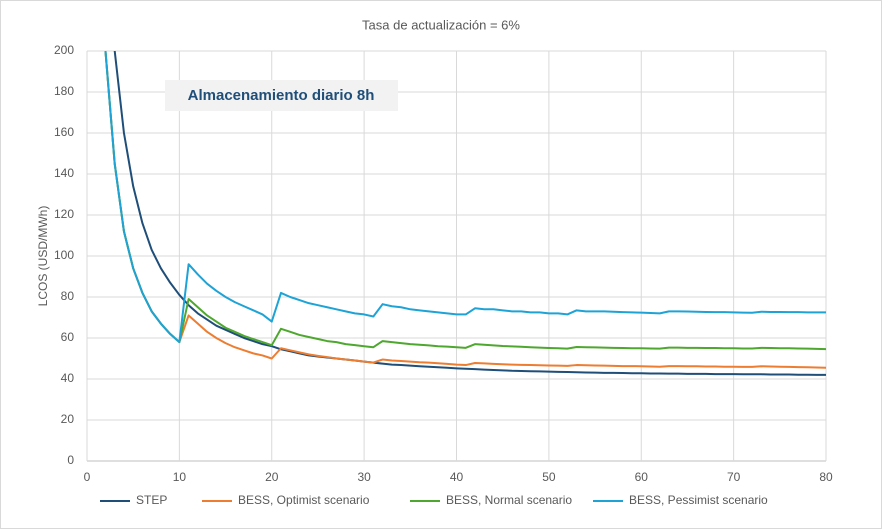  Describe the element at coordinates (43, 256) in the screenshot. I see `y-axis-label: LCOS (USD/MWh)` at that location.